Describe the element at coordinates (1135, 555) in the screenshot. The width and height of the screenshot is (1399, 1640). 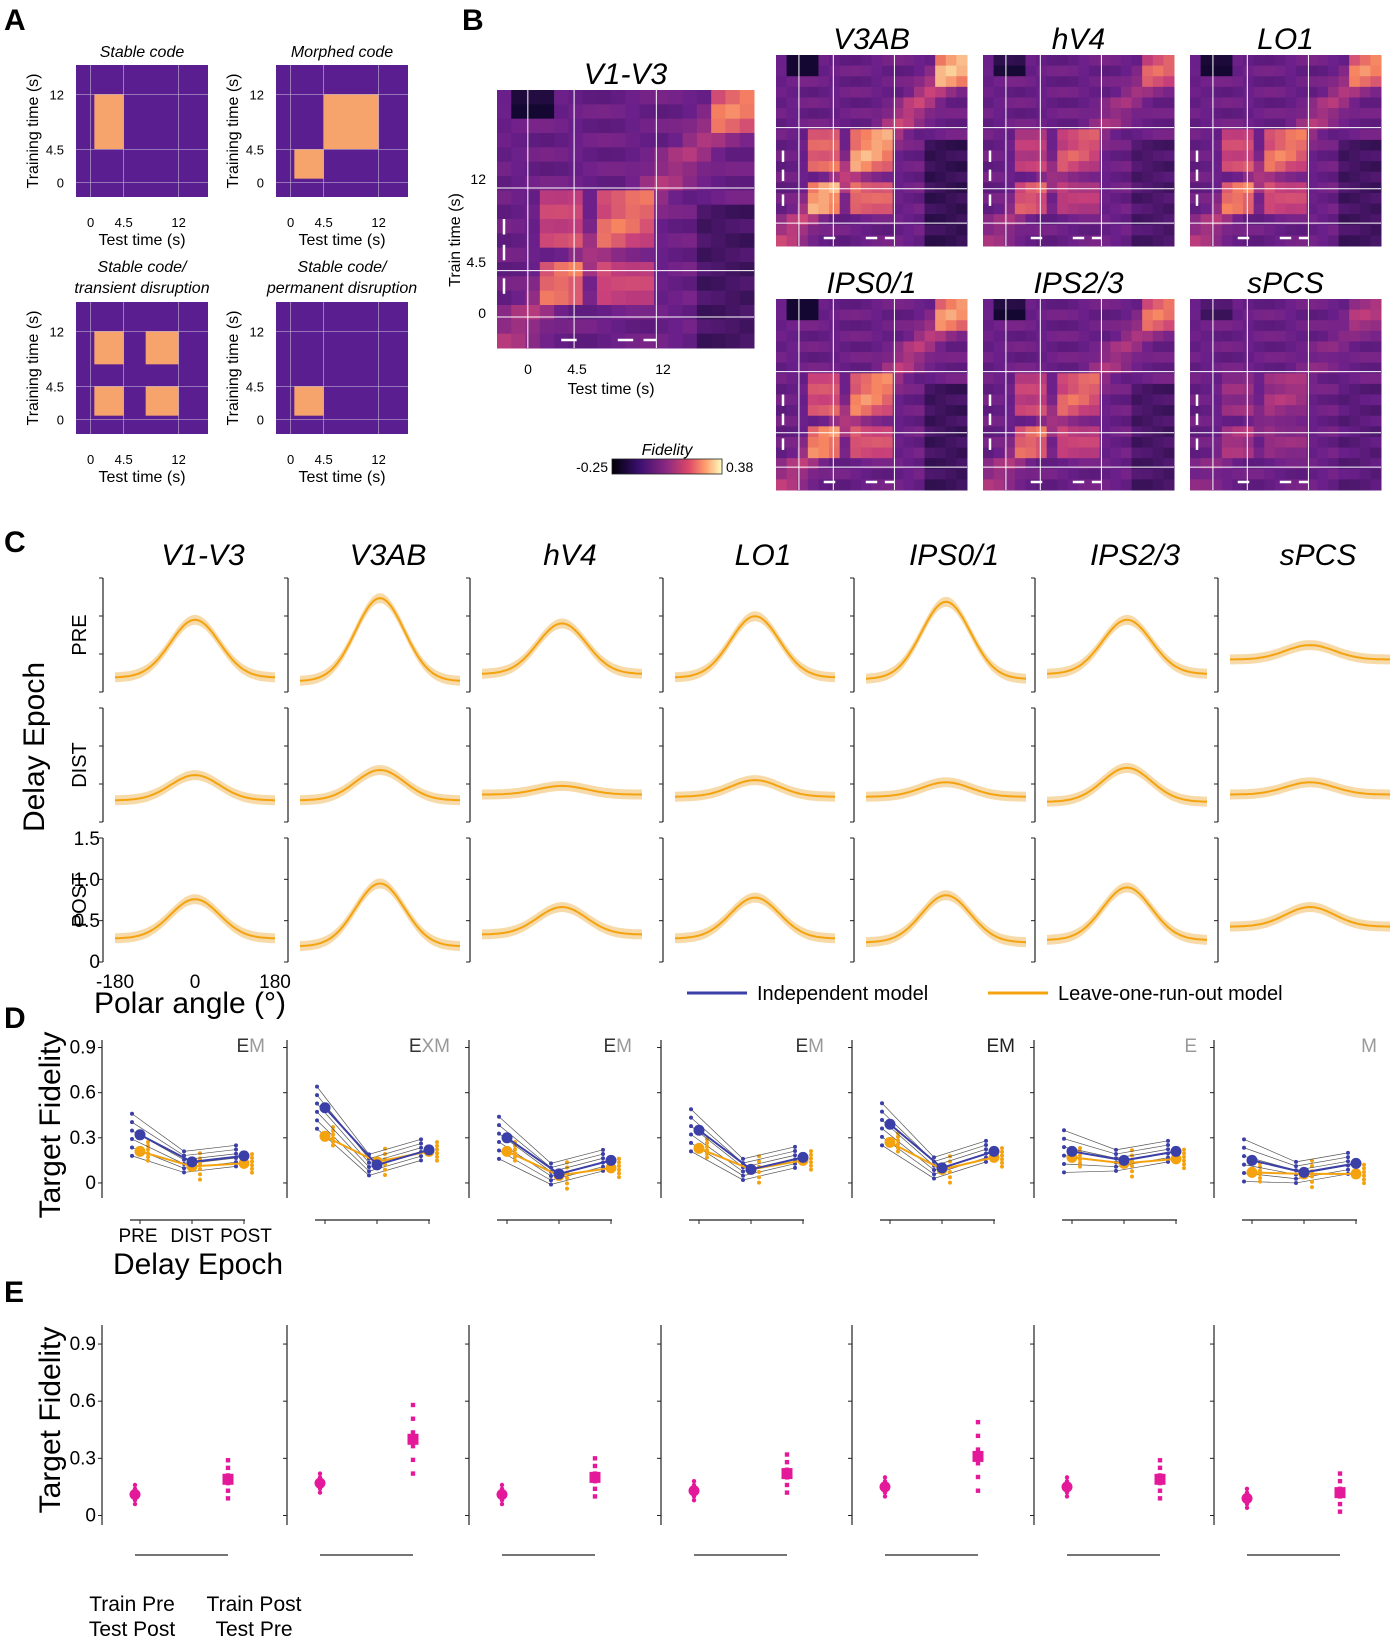
I see `roi-title: IPS2/3` at that location.